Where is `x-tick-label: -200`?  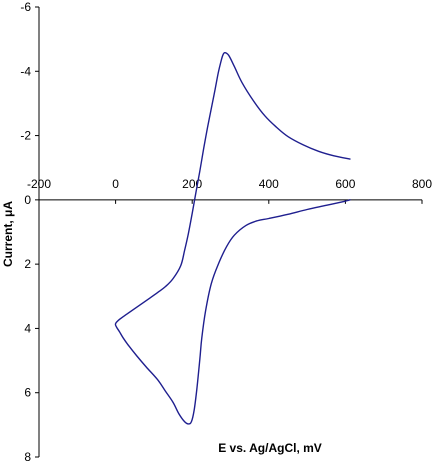 x-tick-label: -200 is located at coordinates (39, 184).